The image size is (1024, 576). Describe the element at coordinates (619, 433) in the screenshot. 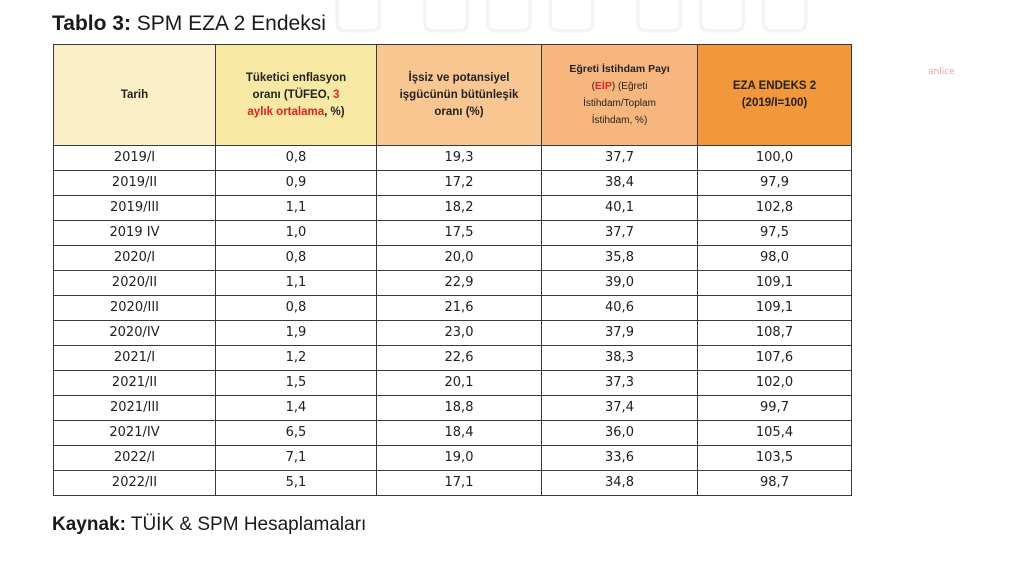

I see `cell-egreti: 36,0` at that location.